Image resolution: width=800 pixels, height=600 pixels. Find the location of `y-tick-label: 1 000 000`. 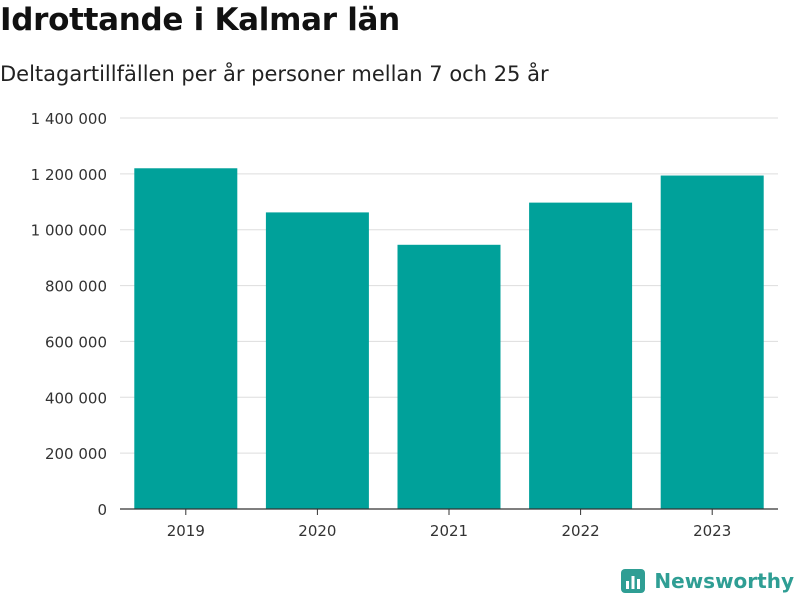

y-tick-label: 1 000 000 is located at coordinates (69, 231).